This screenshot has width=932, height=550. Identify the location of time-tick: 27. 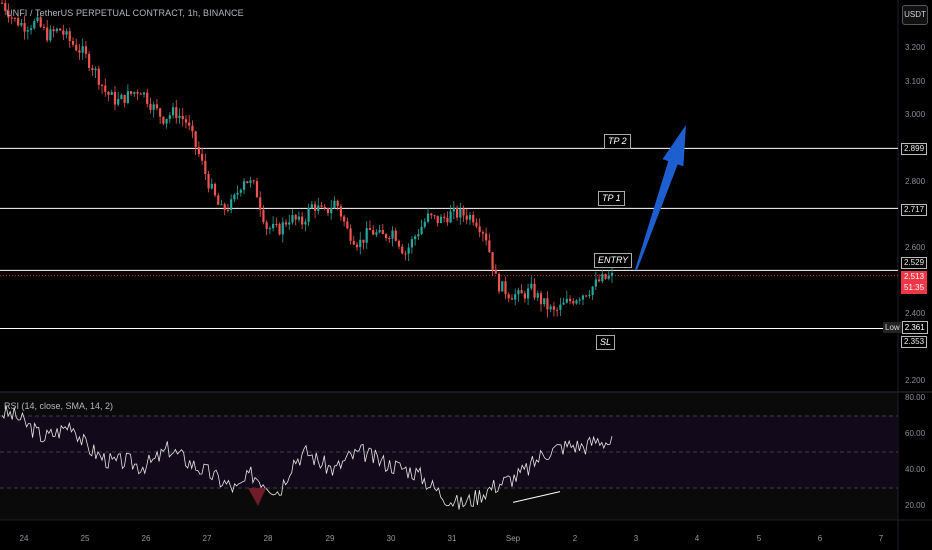
(207, 538).